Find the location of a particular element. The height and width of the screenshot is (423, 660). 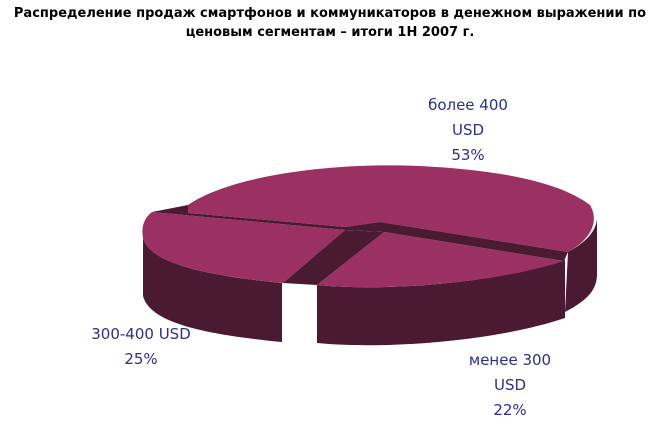

label-more-400: более 400 USD 53% is located at coordinates (468, 130).